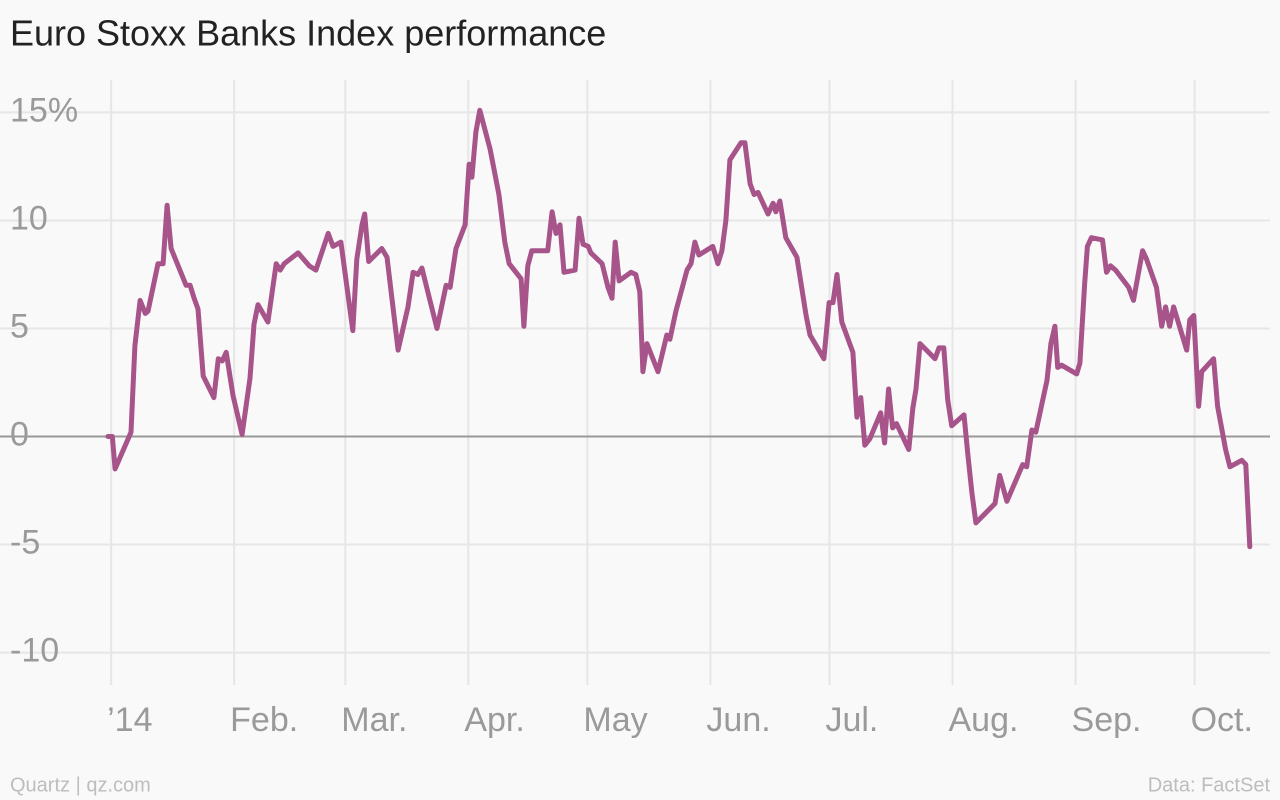 The width and height of the screenshot is (1280, 800). Describe the element at coordinates (1209, 785) in the screenshot. I see `source: Data: FactSet` at that location.